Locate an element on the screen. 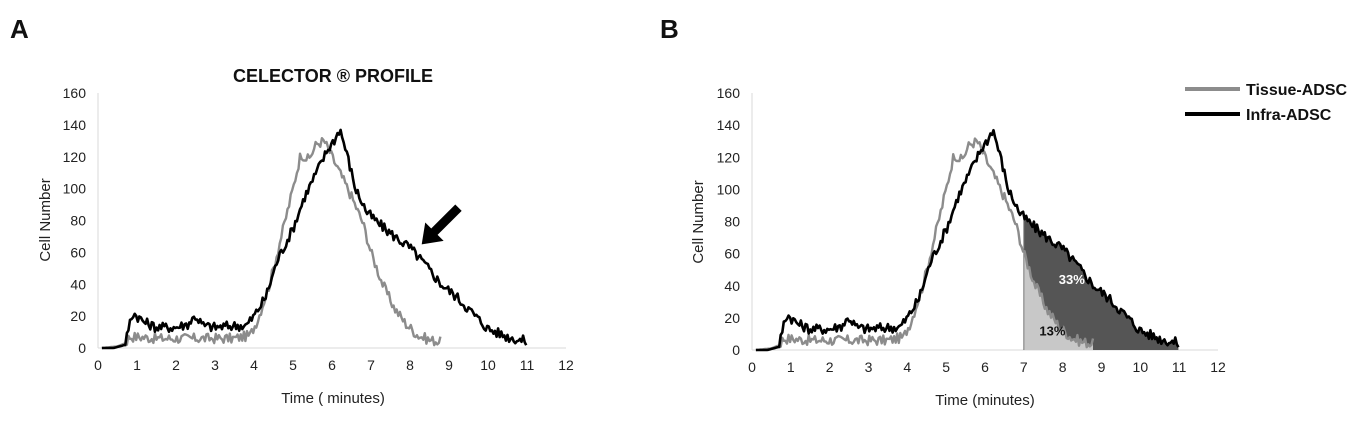  panel-a-ylabel: Cell Number is located at coordinates (45, 219).